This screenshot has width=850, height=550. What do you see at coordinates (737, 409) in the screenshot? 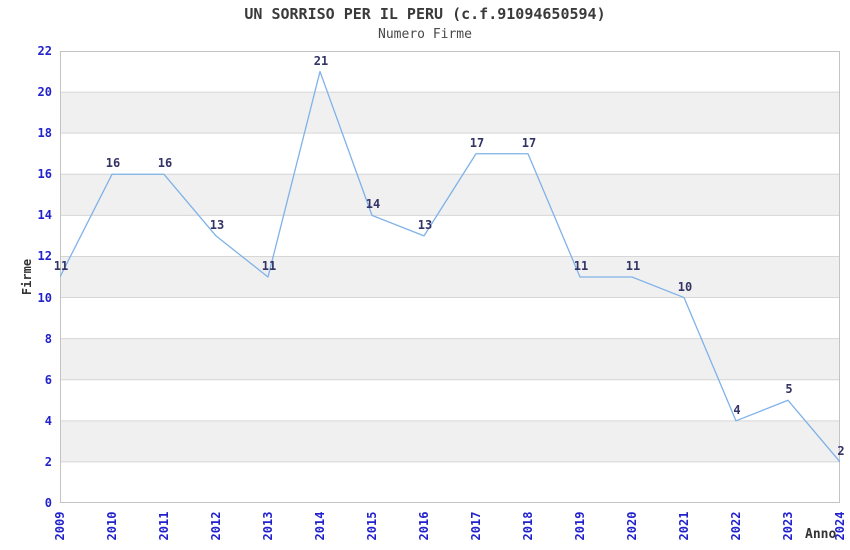
I see `data-point-label: 4` at bounding box center [737, 409].